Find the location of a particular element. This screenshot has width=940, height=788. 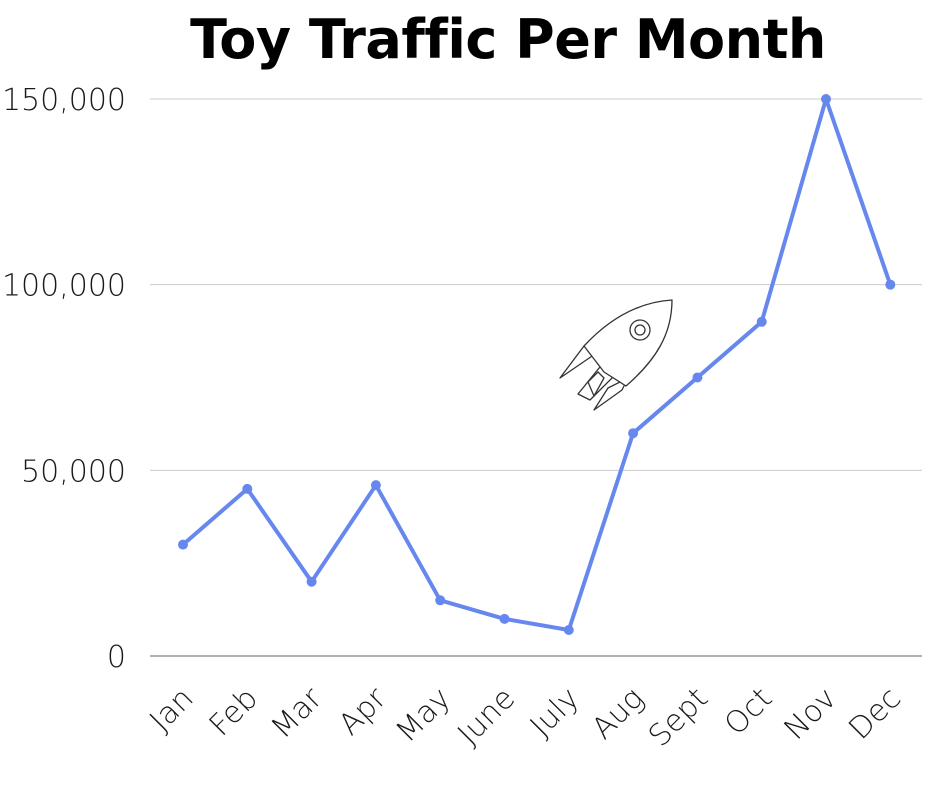

y-tick-label: 50,000 is located at coordinates (73, 471).